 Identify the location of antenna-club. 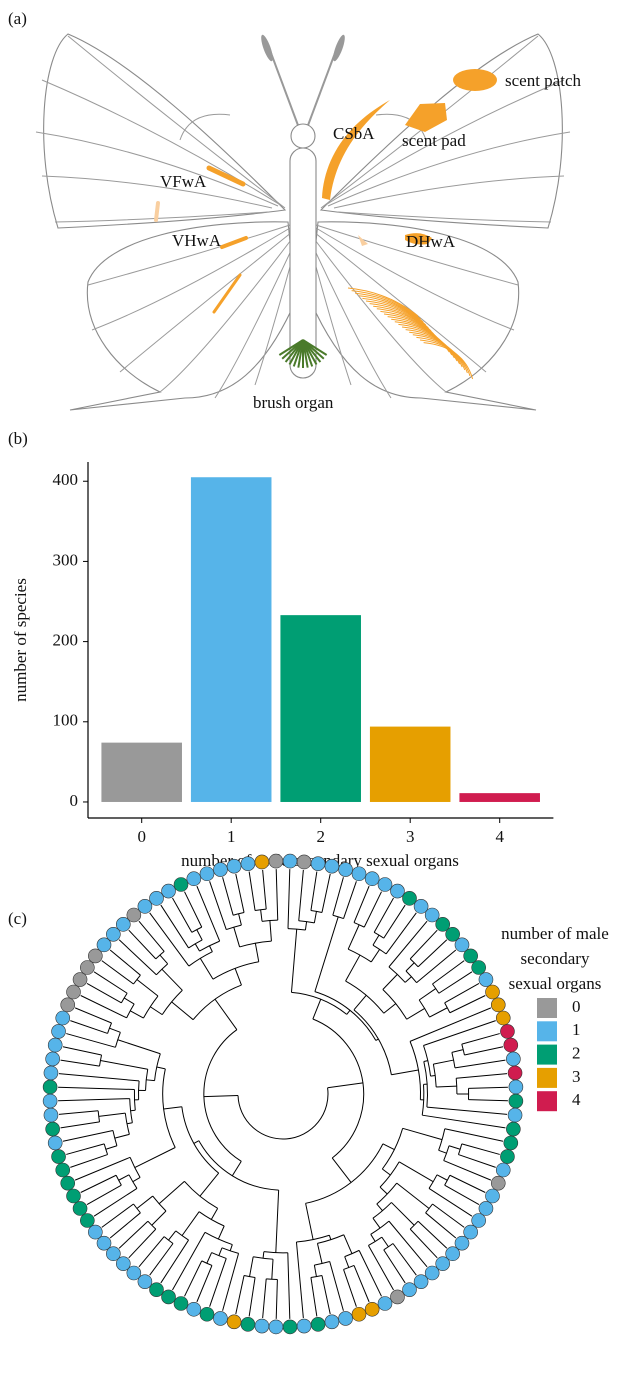
(267, 48).